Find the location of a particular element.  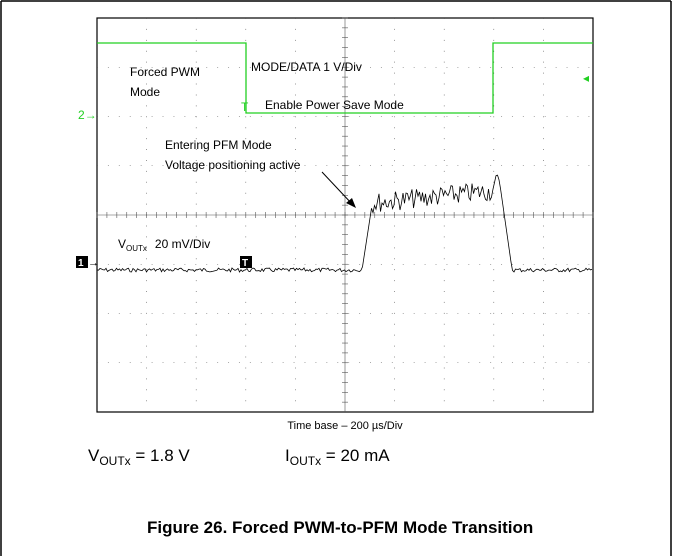

condition: VOUTx = 1.8 V is located at coordinates (139, 457).